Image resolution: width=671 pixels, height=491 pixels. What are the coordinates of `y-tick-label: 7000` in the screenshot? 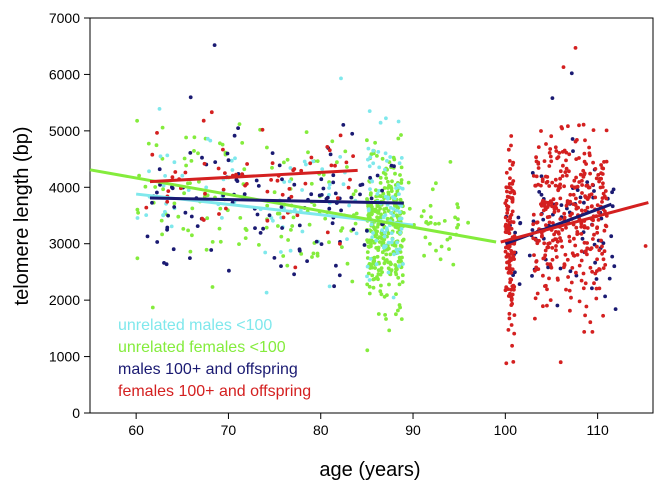 It's located at (64, 18).